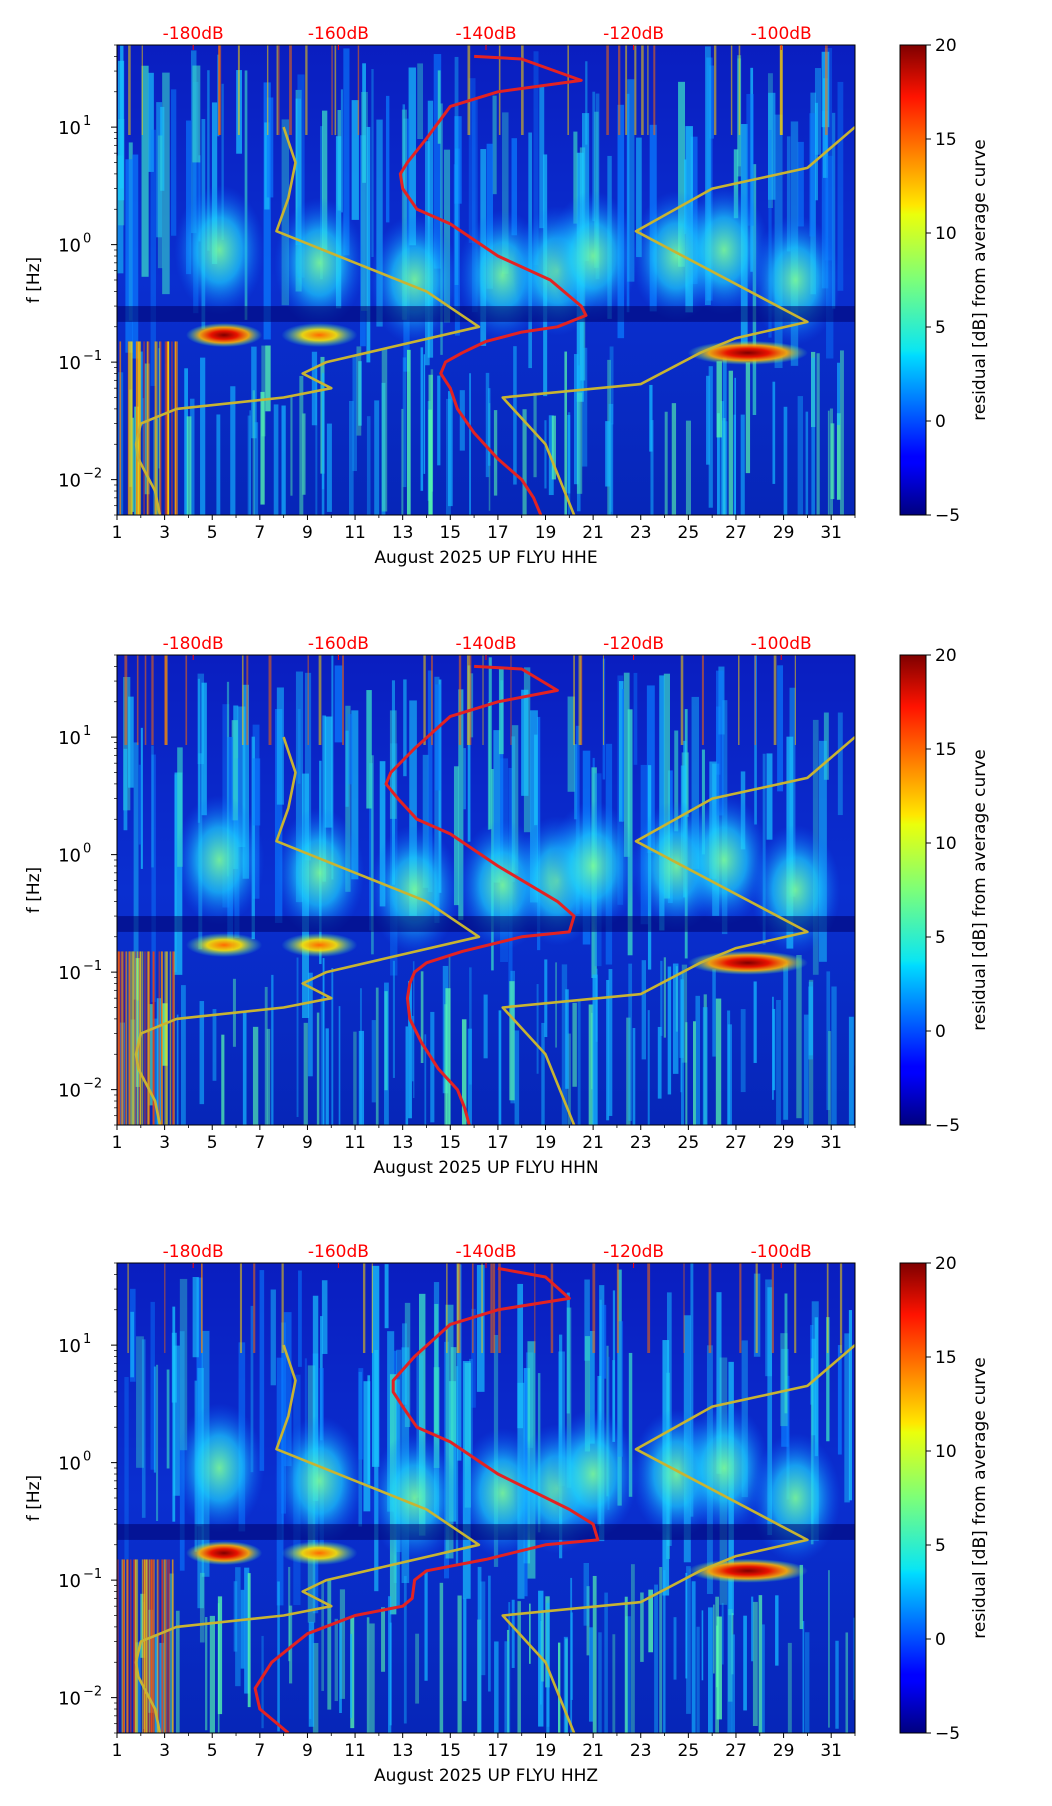 This screenshot has width=1052, height=1806. What do you see at coordinates (164, 1751) in the screenshot?
I see `x-tick-label: 3` at bounding box center [164, 1751].